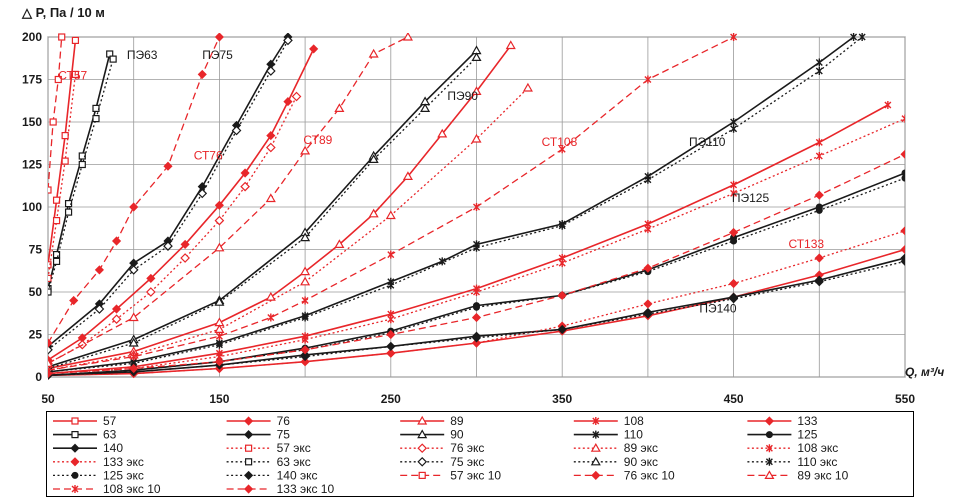  I want to click on x-tick-label: 450, so click(734, 399).